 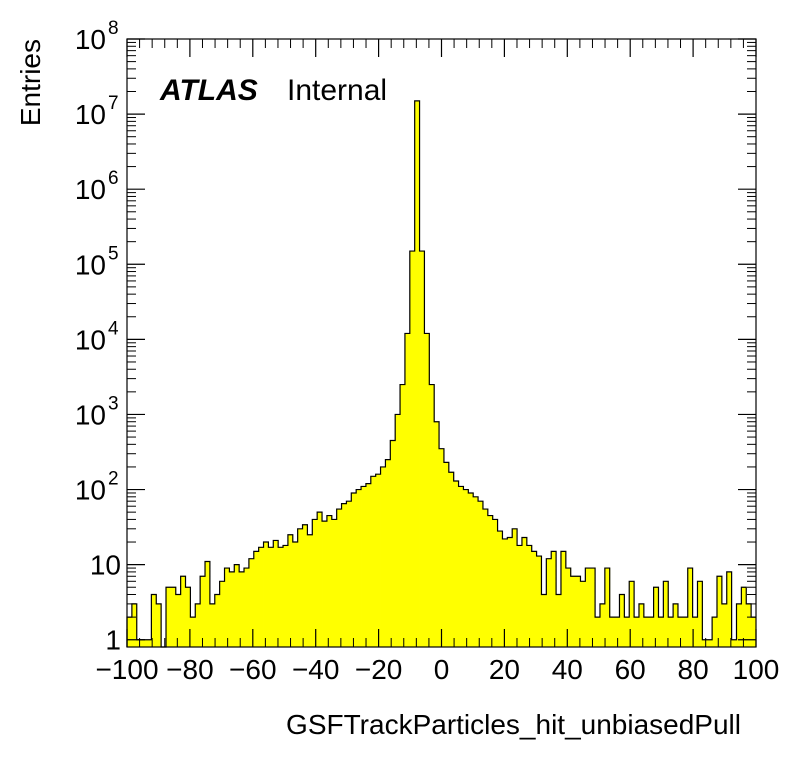 I want to click on x-tick-label: 20, so click(x=504, y=669).